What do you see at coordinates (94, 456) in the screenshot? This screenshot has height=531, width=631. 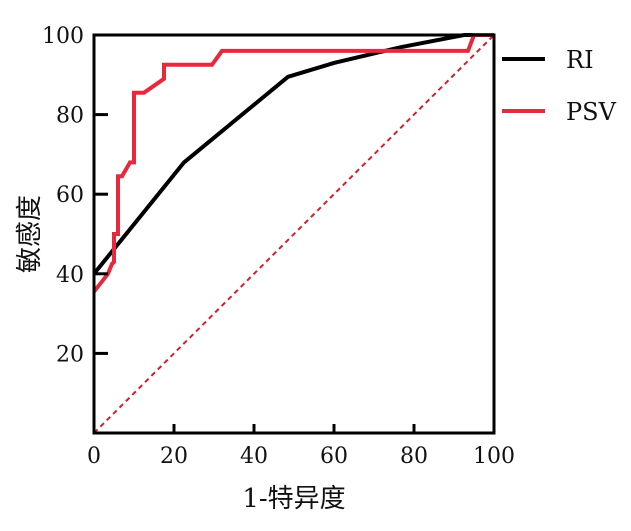 I see `x-tick-label: 0` at bounding box center [94, 456].